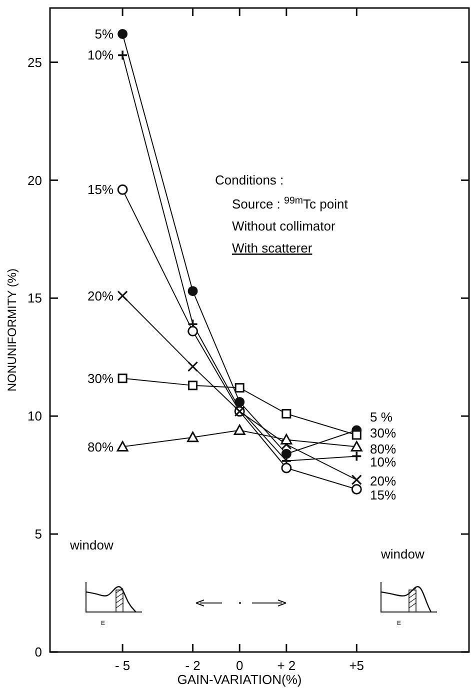 This screenshot has height=691, width=471. What do you see at coordinates (383, 495) in the screenshot?
I see `annotation: 15%` at bounding box center [383, 495].